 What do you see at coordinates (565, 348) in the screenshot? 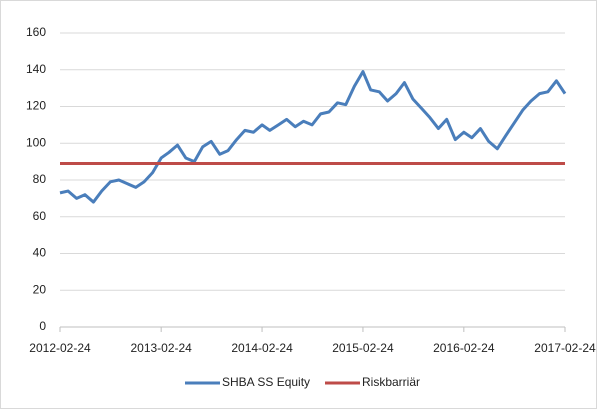
I see `x-tick-label: 2017-02-24` at bounding box center [565, 348].